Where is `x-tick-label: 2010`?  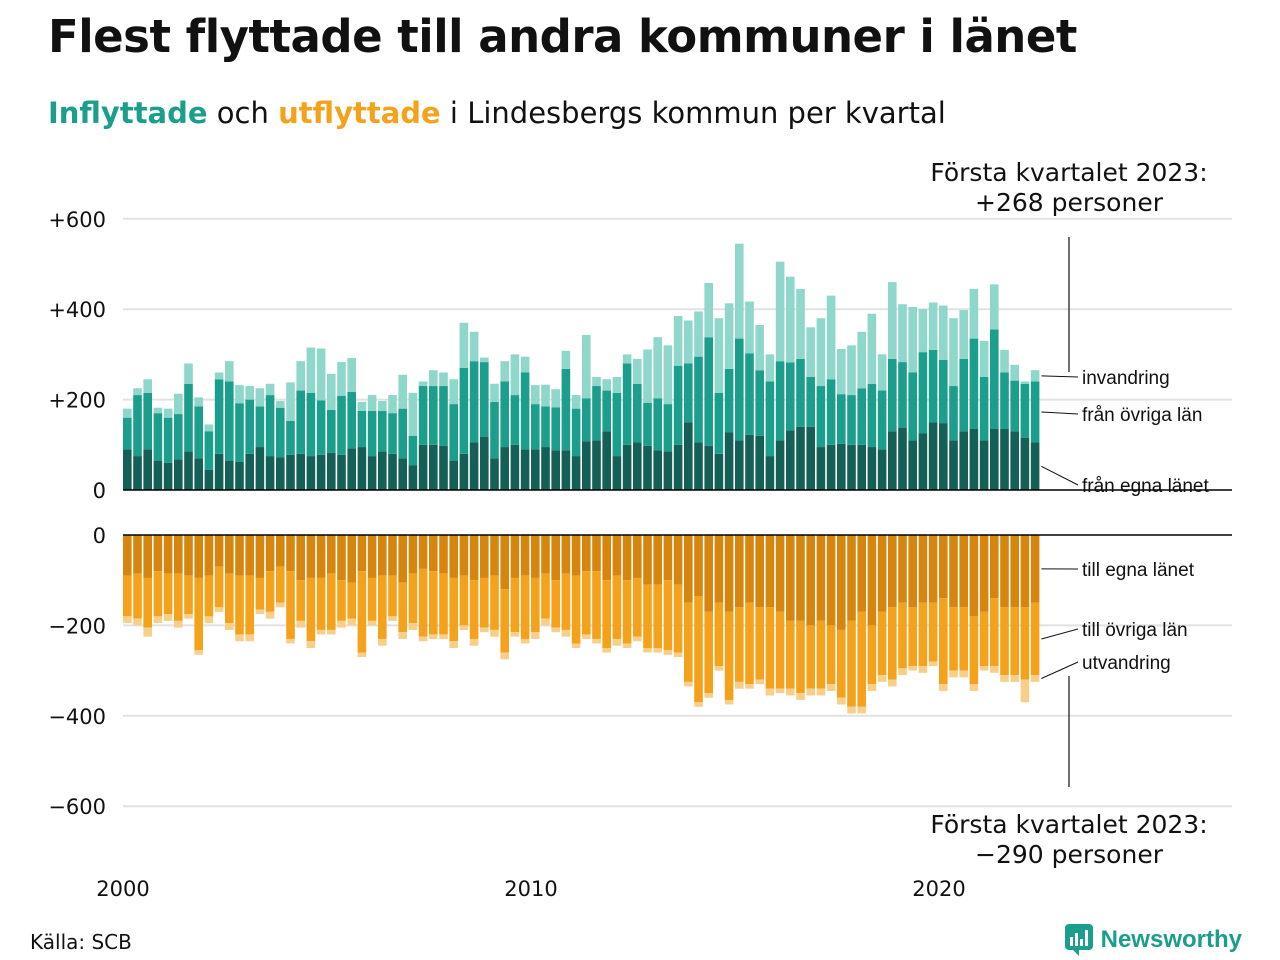 x-tick-label: 2010 is located at coordinates (530, 889).